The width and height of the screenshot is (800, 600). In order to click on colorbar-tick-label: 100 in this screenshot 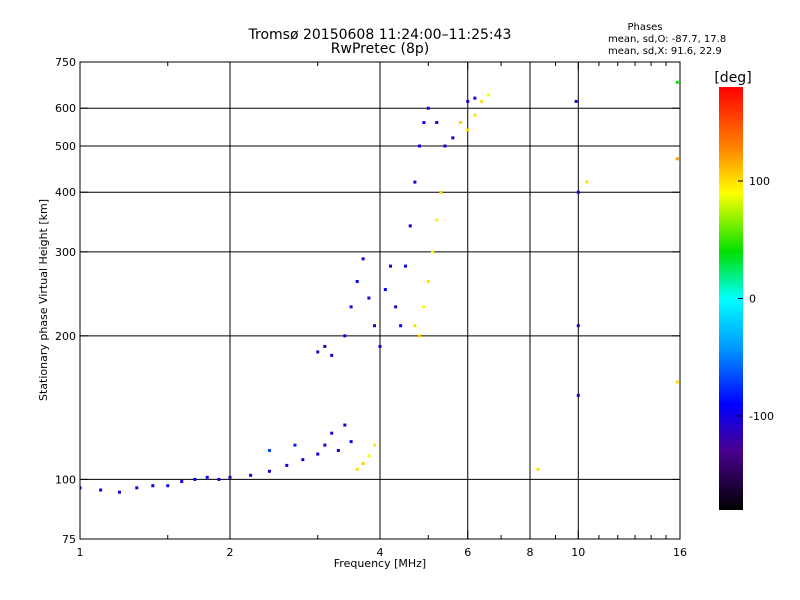, I will do `click(759, 181)`.